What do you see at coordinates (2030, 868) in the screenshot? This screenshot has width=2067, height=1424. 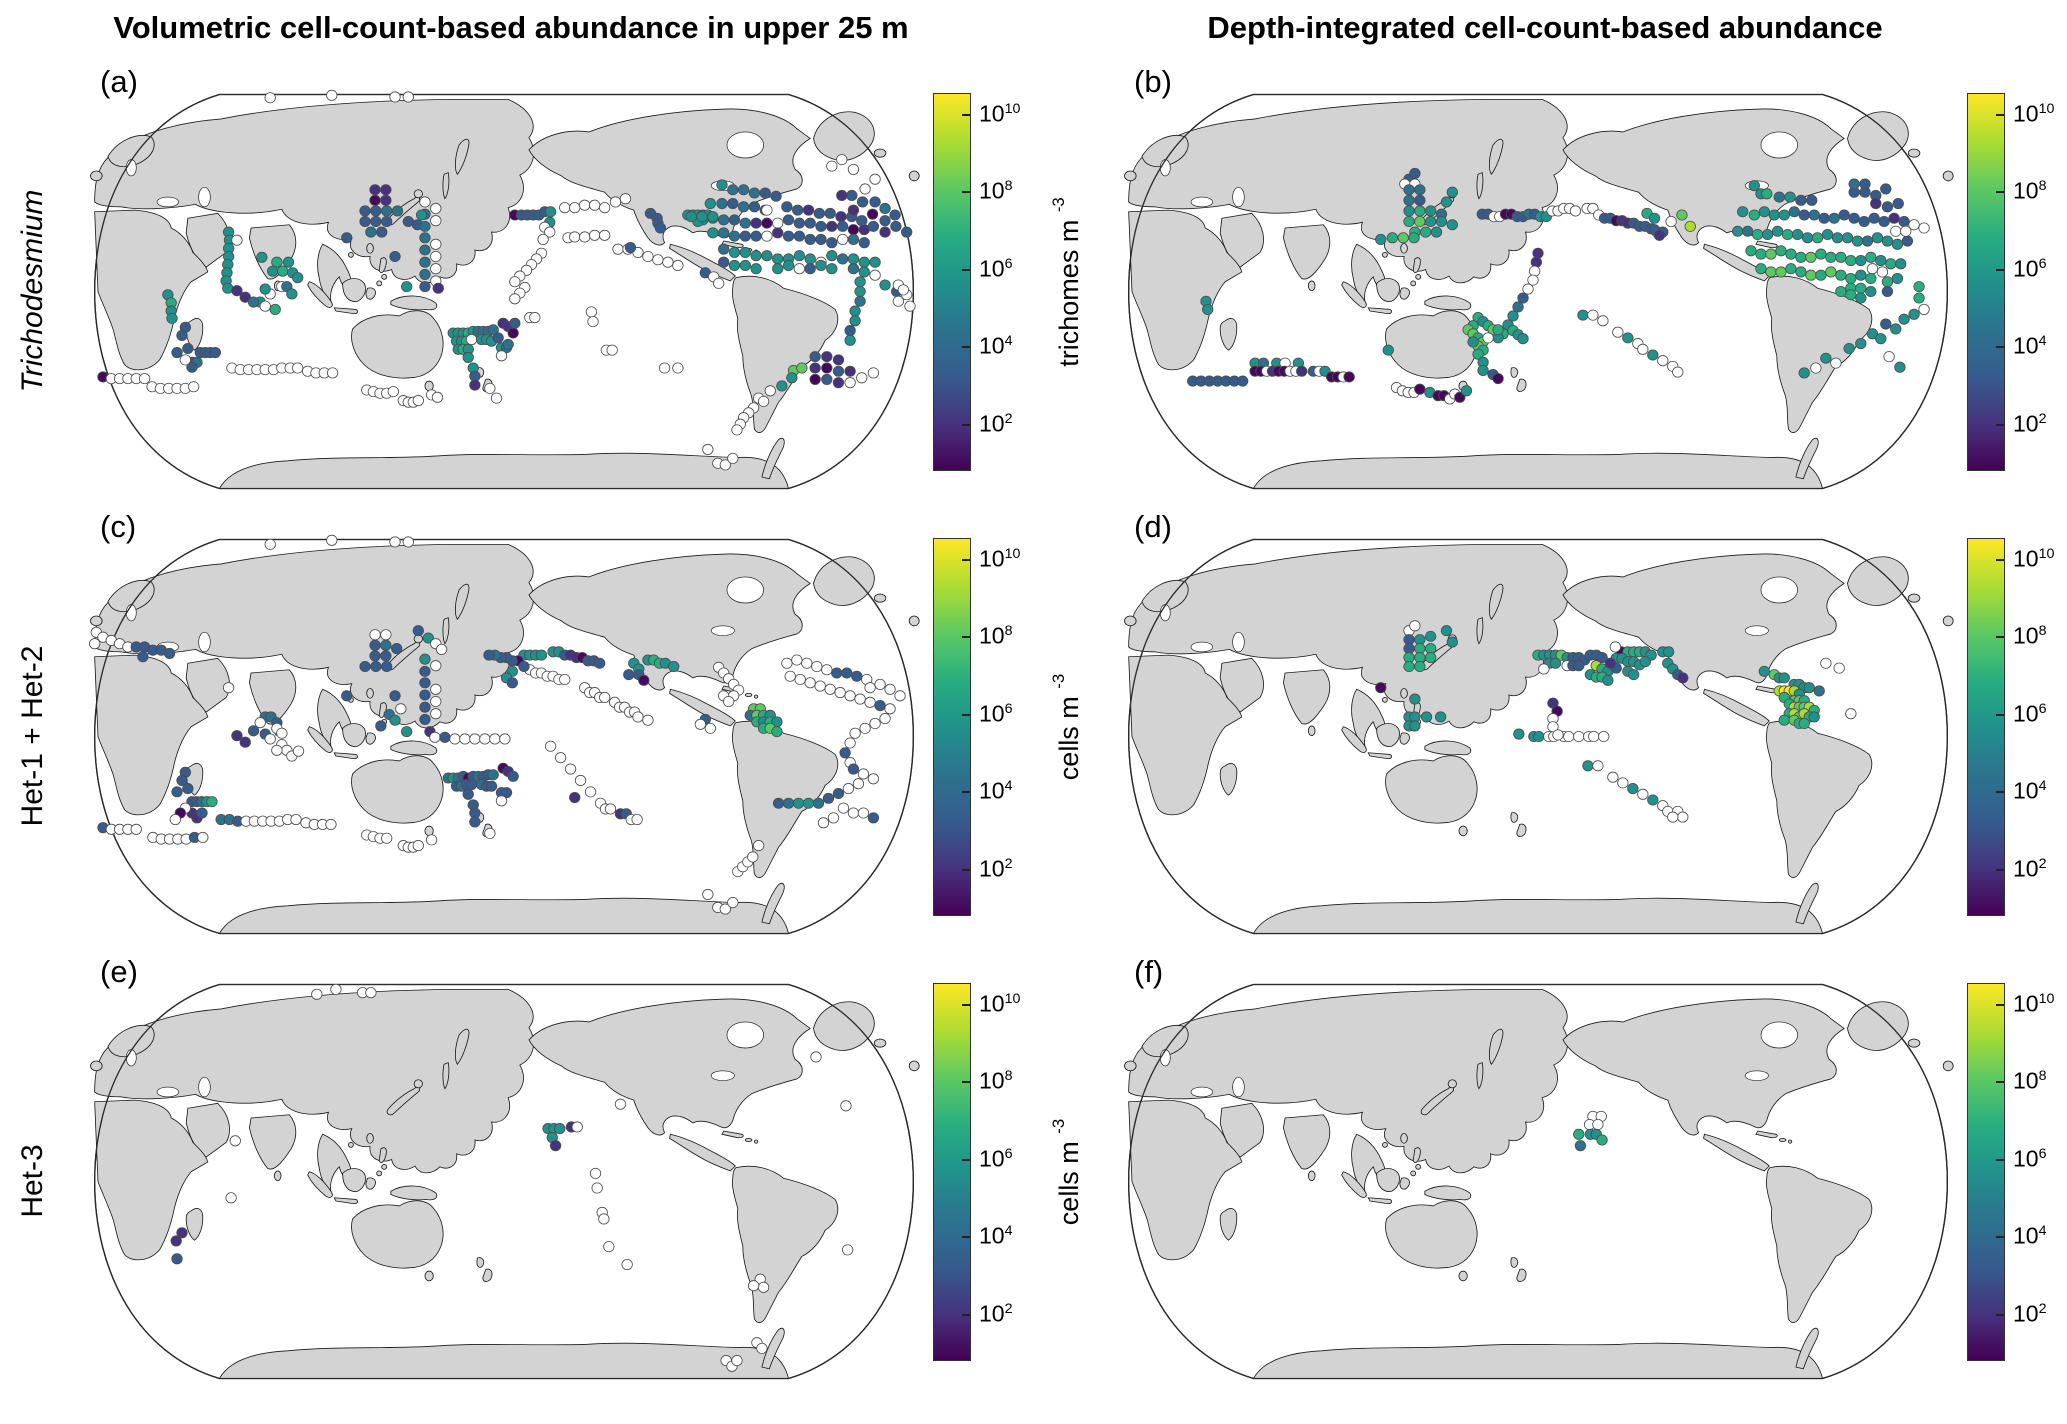 I see `colorbar-tick-label: 10²` at bounding box center [2030, 868].